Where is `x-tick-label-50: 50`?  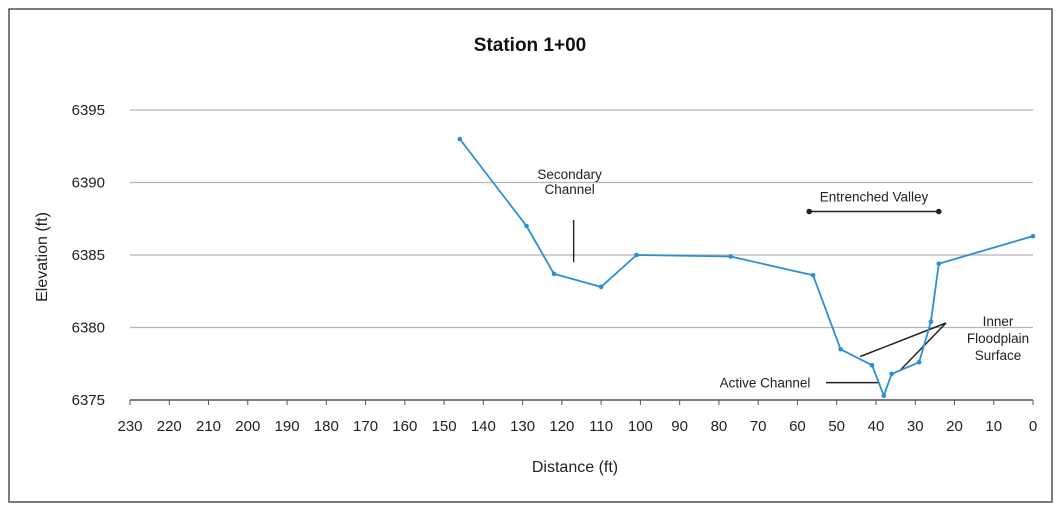 x-tick-label-50: 50 is located at coordinates (836, 426).